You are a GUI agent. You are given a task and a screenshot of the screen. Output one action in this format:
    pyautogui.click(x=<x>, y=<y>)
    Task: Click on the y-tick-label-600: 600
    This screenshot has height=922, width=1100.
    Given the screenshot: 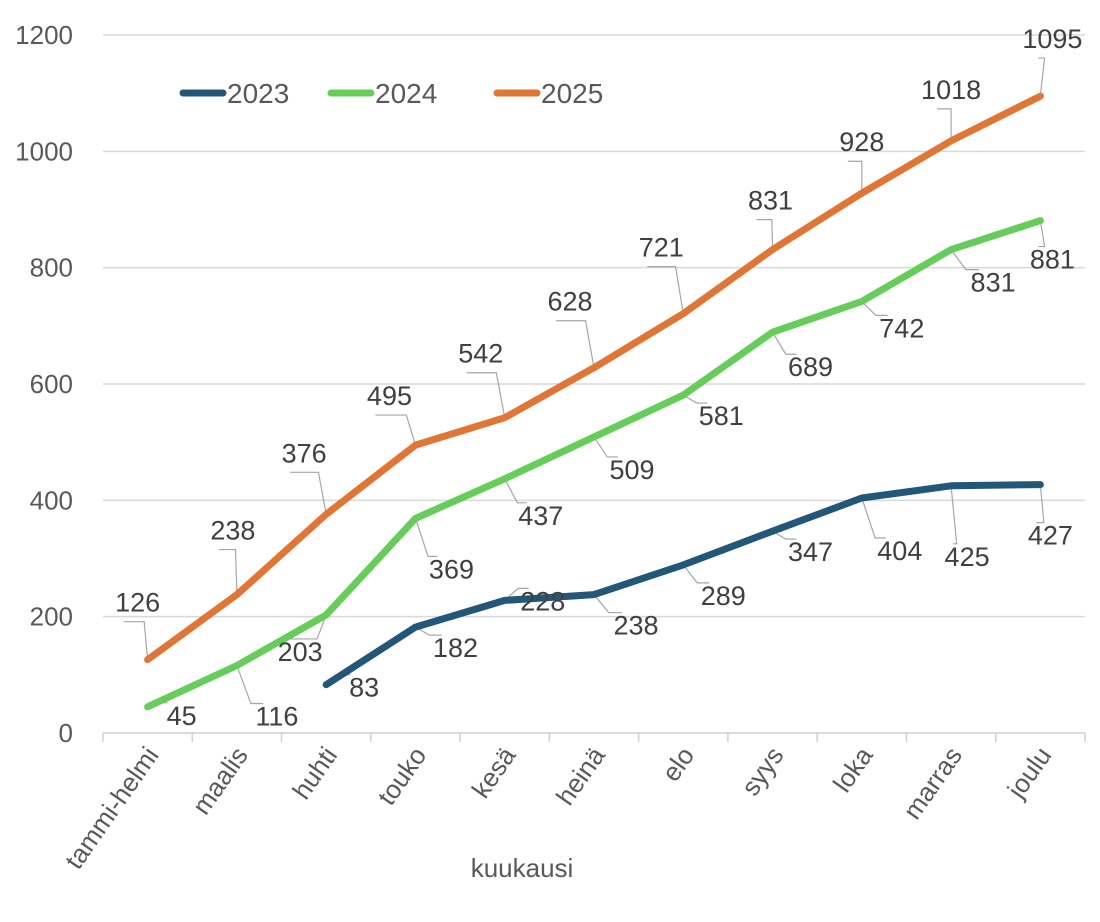 What is the action you would take?
    pyautogui.click(x=51, y=384)
    